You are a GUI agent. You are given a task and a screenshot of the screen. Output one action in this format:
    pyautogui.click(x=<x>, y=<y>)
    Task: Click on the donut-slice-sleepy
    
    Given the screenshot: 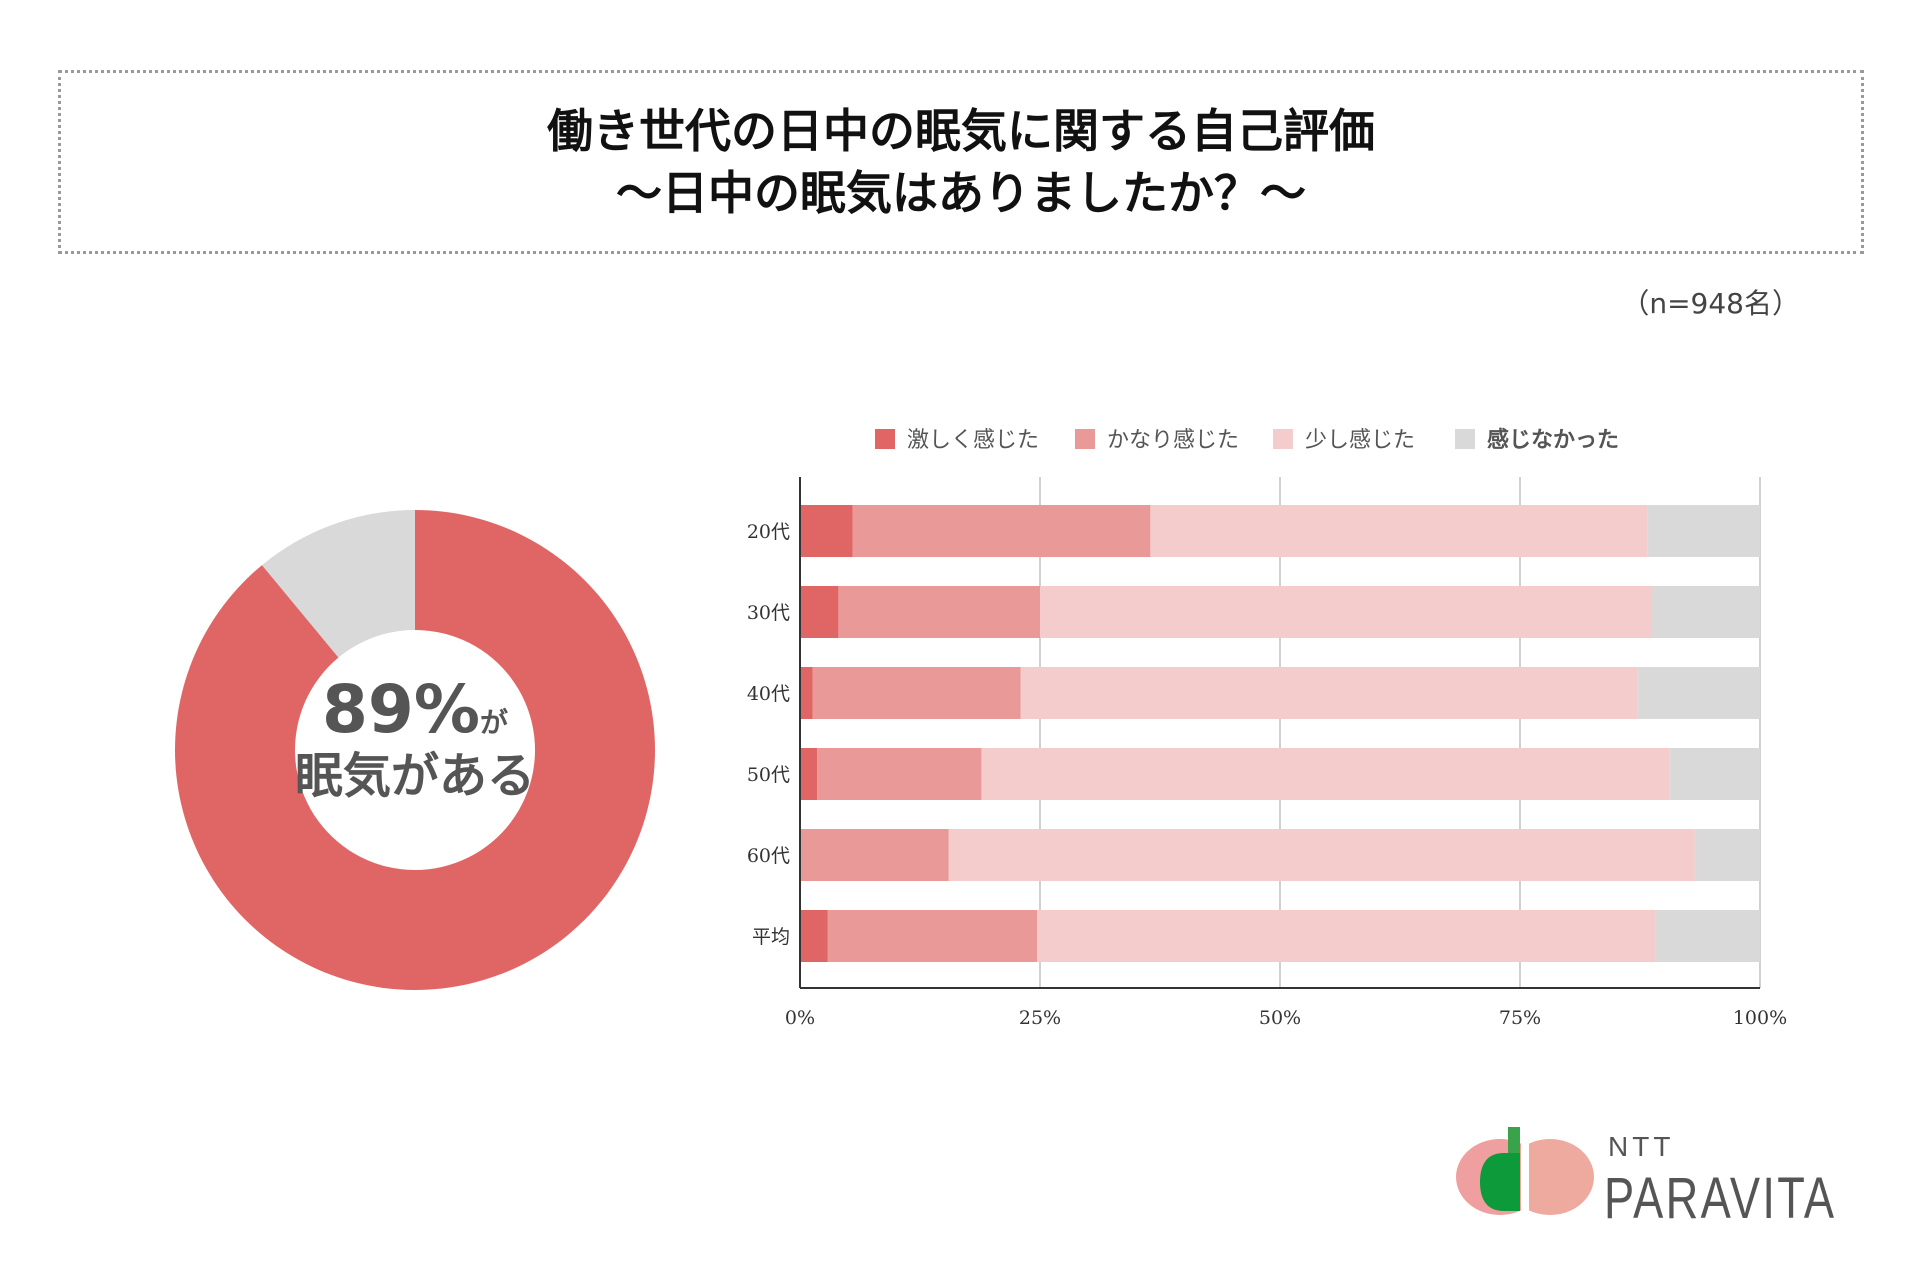 What is the action you would take?
    pyautogui.click(x=415, y=750)
    